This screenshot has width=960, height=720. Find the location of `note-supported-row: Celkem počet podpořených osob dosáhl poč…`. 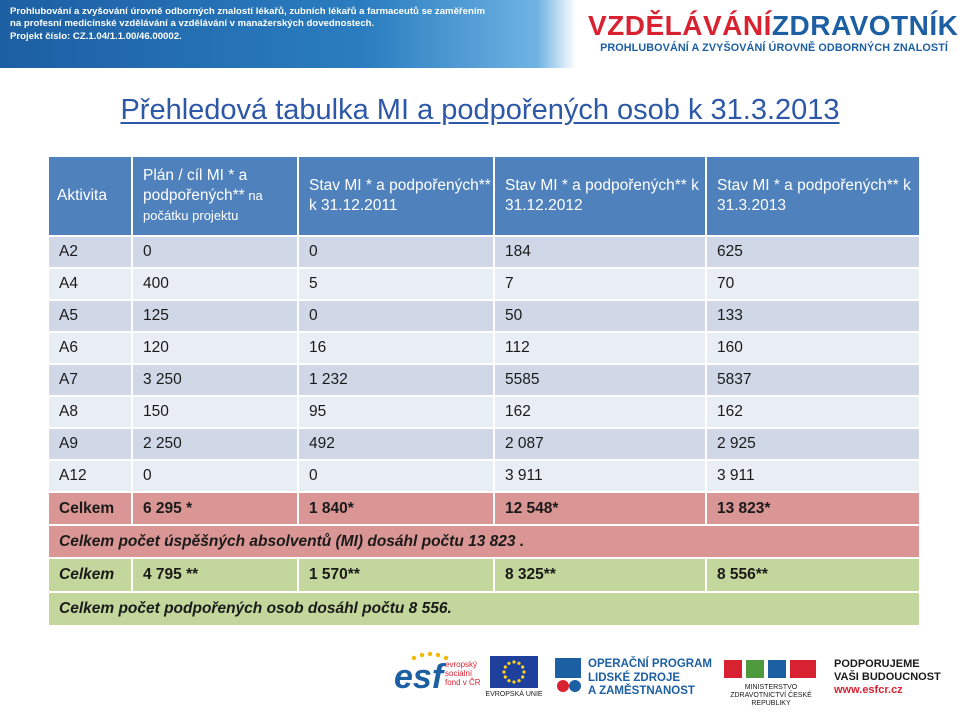

note-supported-row: Celkem počet podpořených osob dosáhl poč… is located at coordinates (484, 609).